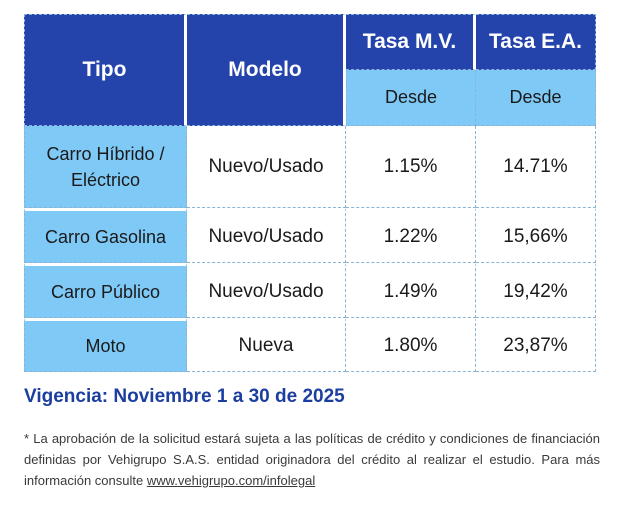  Describe the element at coordinates (105, 70) in the screenshot. I see `header-tipo: Tipo` at that location.